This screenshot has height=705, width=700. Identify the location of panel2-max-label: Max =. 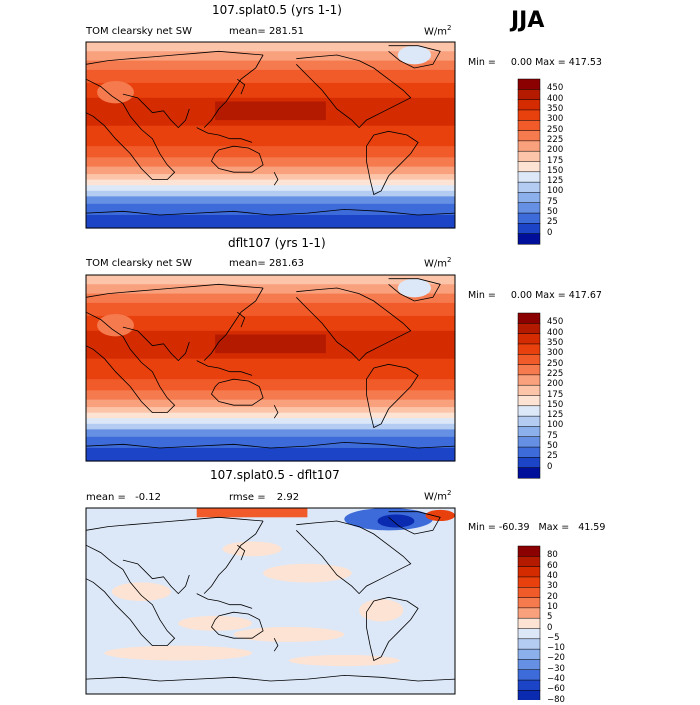
(550, 295).